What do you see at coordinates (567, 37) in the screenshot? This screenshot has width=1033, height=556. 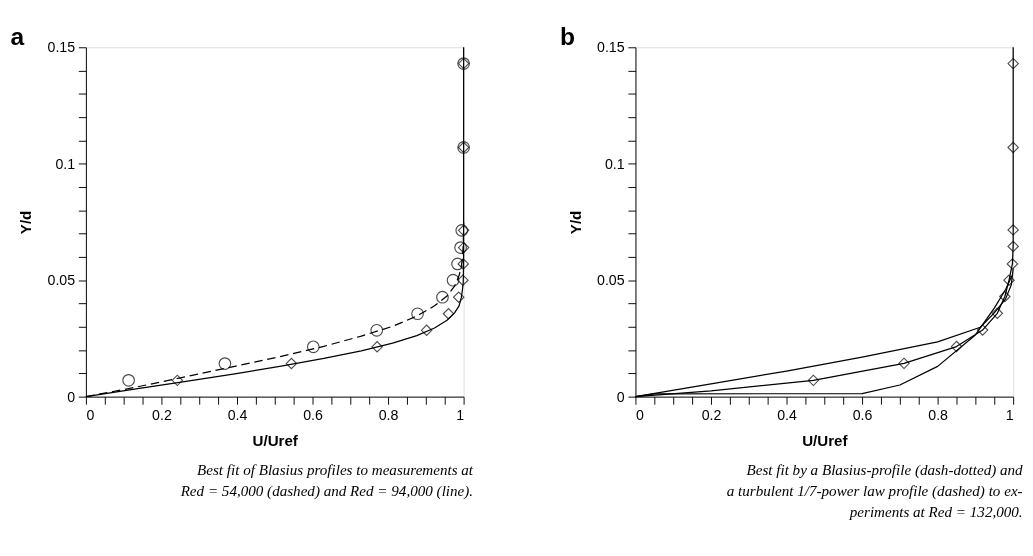 I see `chart-title: b` at bounding box center [567, 37].